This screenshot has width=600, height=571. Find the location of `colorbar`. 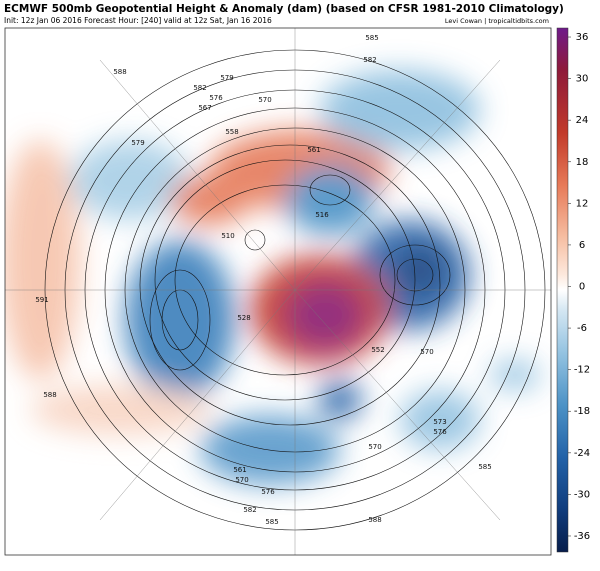

colorbar is located at coordinates (562, 290).